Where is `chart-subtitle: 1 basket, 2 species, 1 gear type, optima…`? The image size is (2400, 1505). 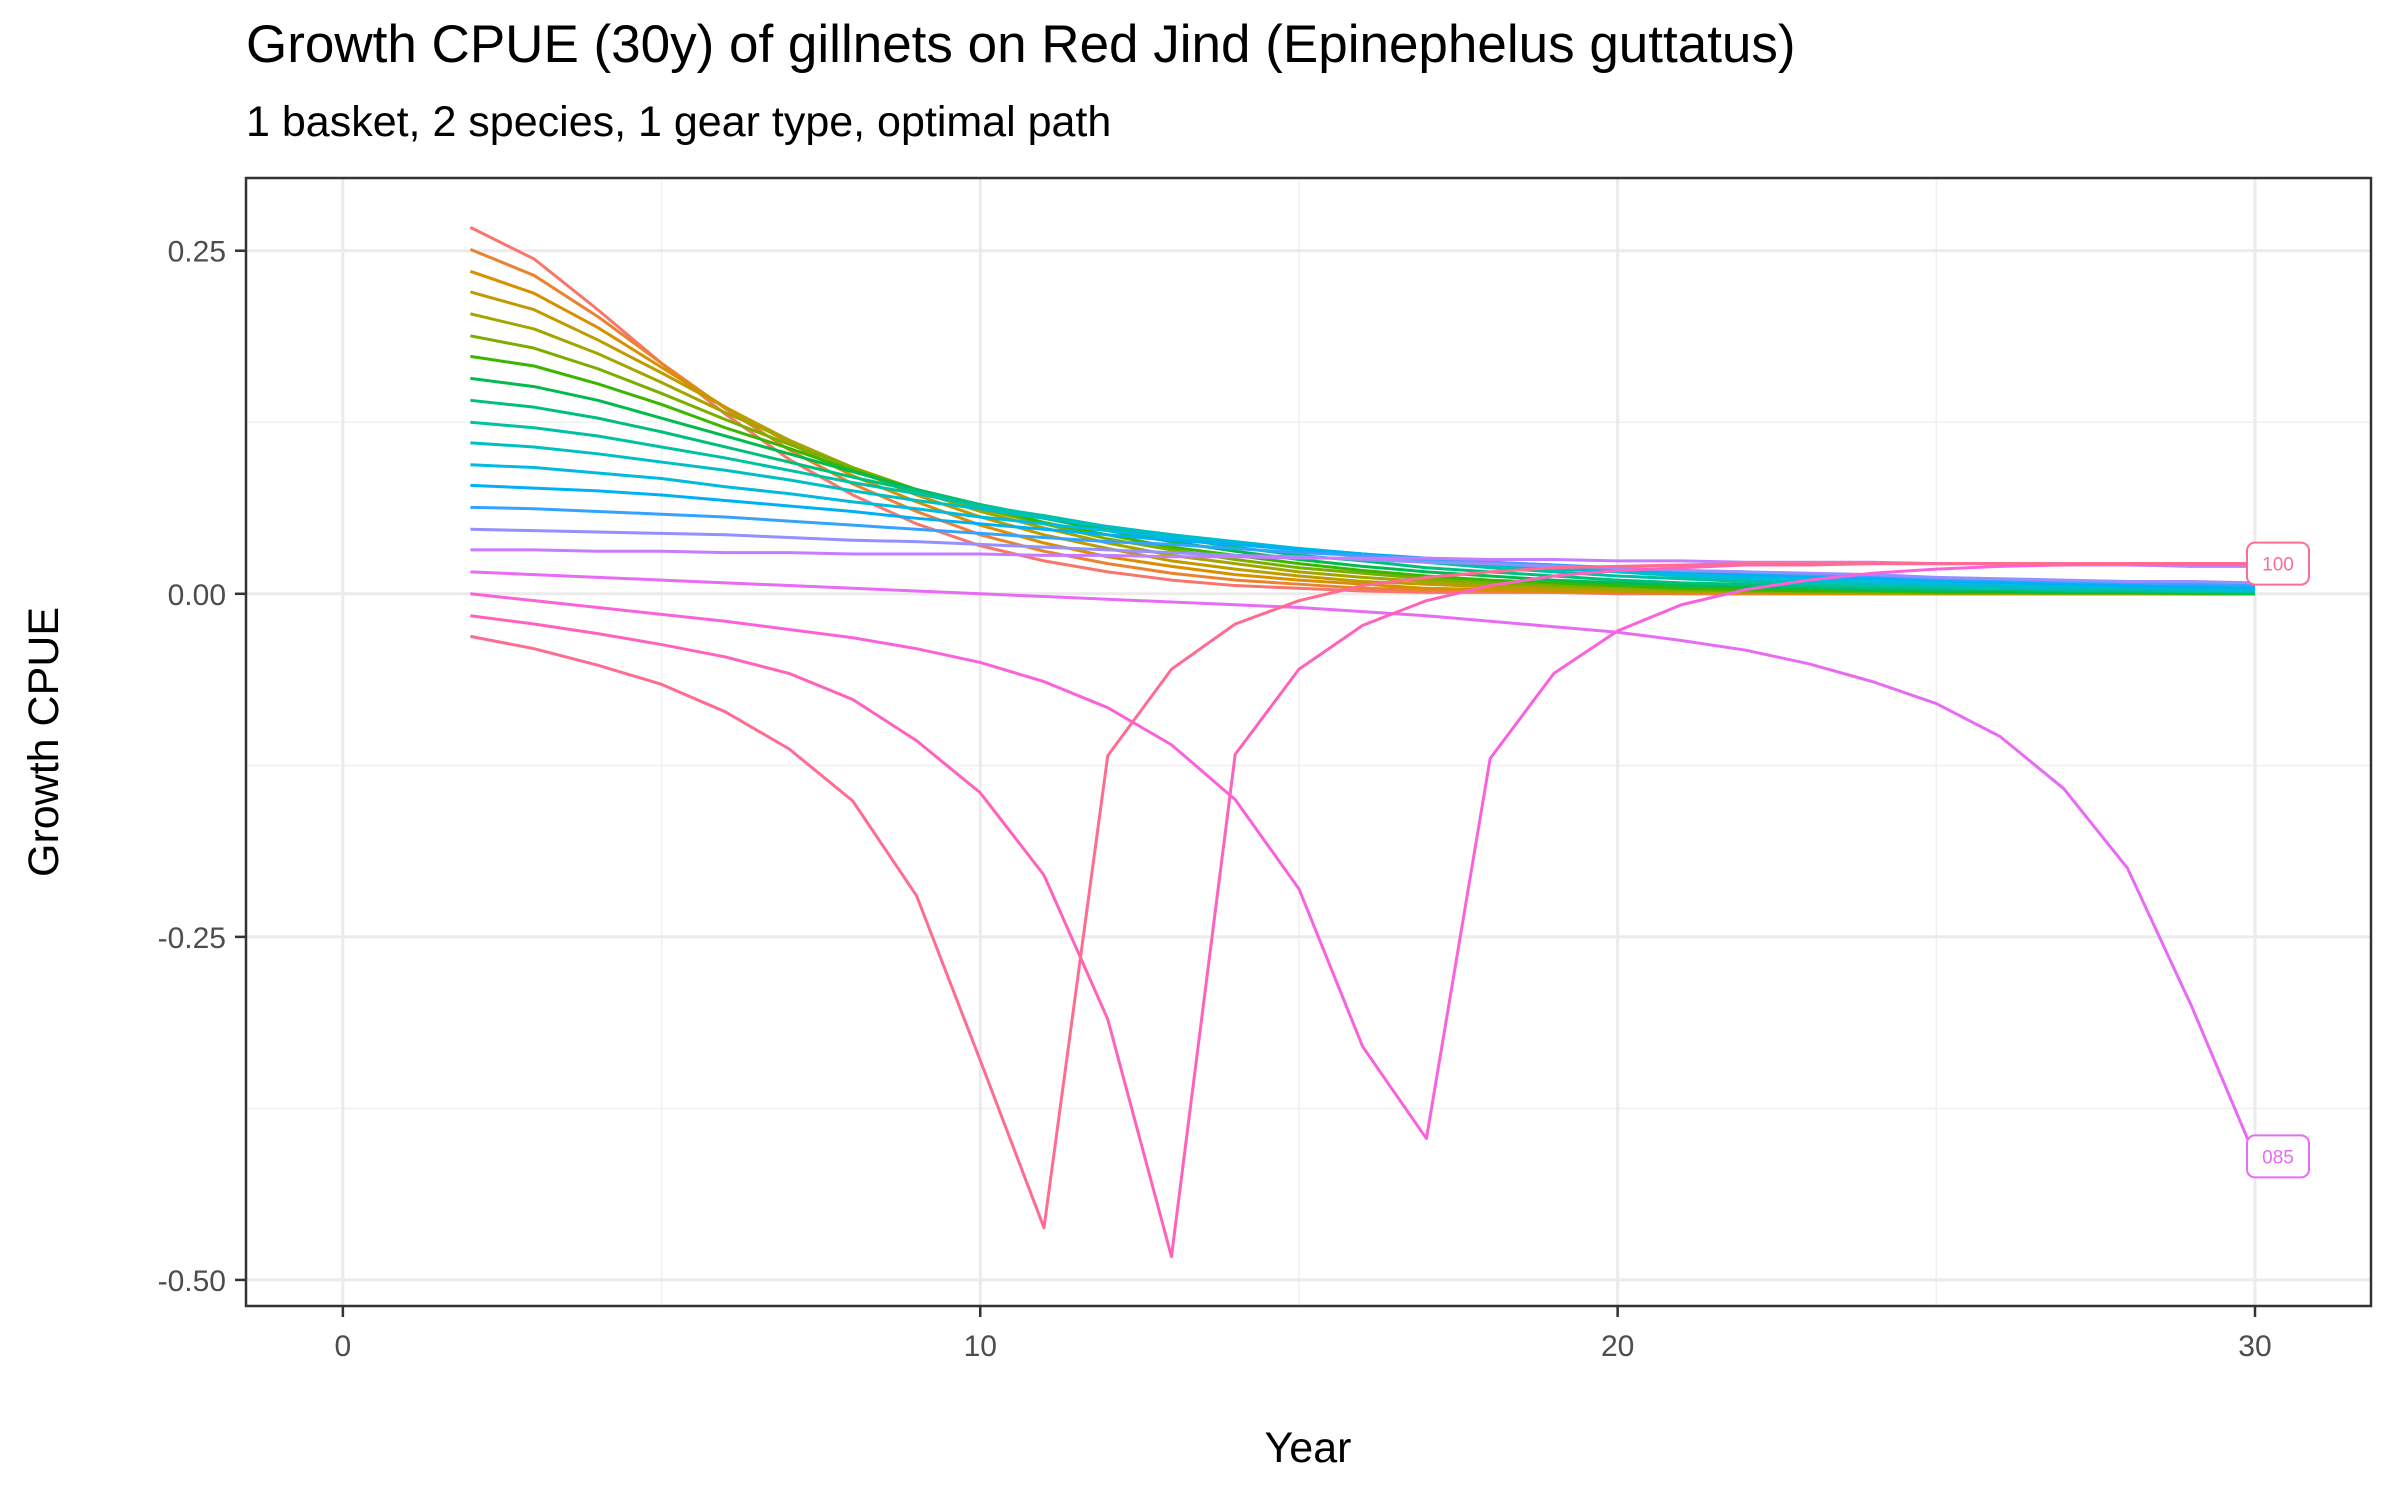 chart-subtitle: 1 basket, 2 species, 1 gear type, optima… is located at coordinates (678, 122).